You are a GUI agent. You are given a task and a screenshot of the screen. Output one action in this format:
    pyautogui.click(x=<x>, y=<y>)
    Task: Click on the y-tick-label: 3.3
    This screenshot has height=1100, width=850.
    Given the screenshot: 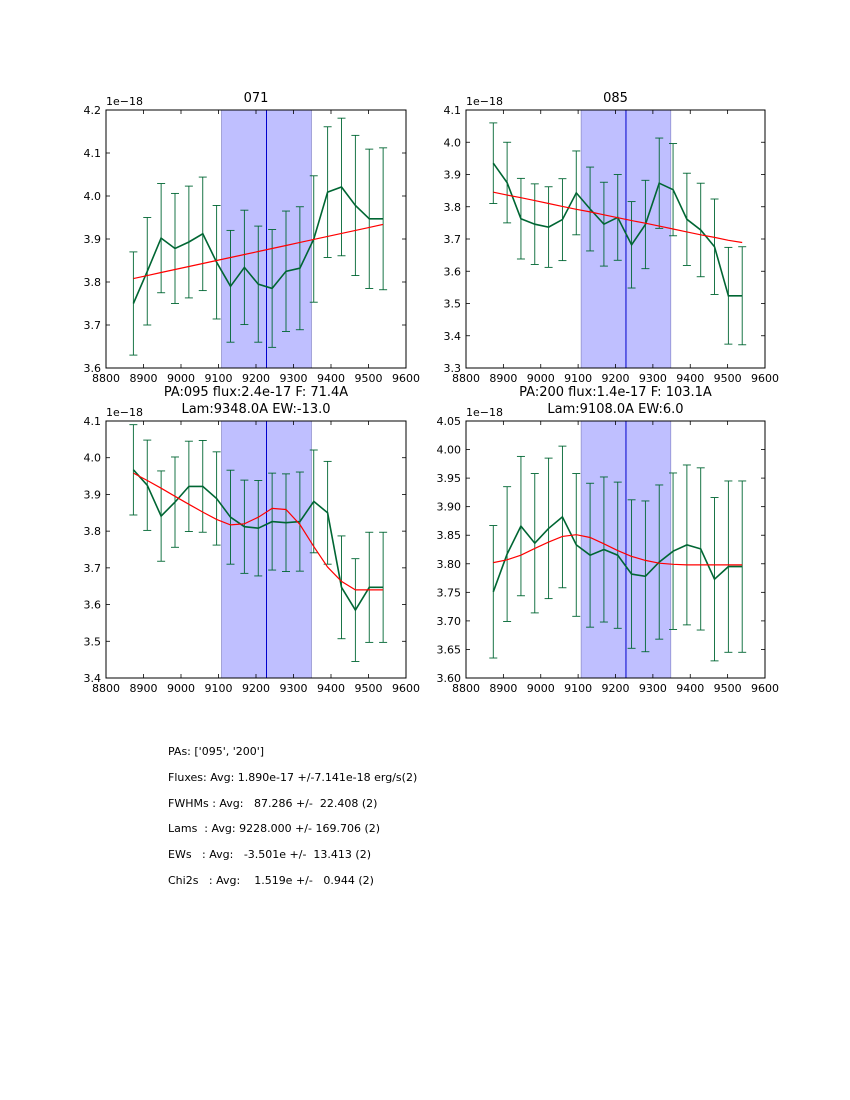 What is the action you would take?
    pyautogui.click(x=453, y=368)
    